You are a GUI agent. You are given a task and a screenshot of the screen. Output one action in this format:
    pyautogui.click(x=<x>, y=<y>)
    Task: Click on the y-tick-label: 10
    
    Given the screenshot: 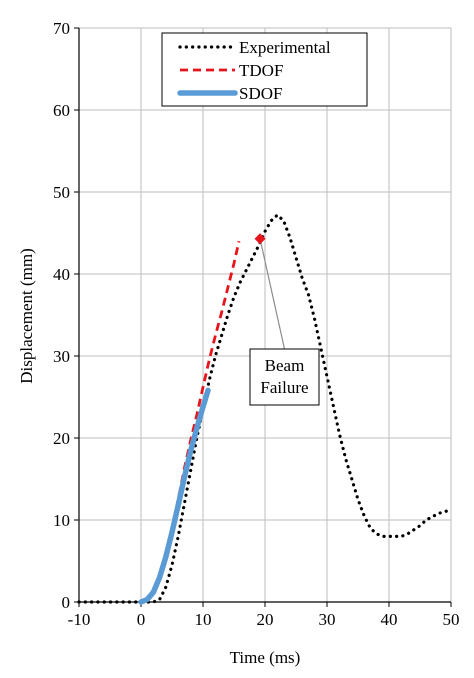 What is the action you would take?
    pyautogui.click(x=61, y=520)
    